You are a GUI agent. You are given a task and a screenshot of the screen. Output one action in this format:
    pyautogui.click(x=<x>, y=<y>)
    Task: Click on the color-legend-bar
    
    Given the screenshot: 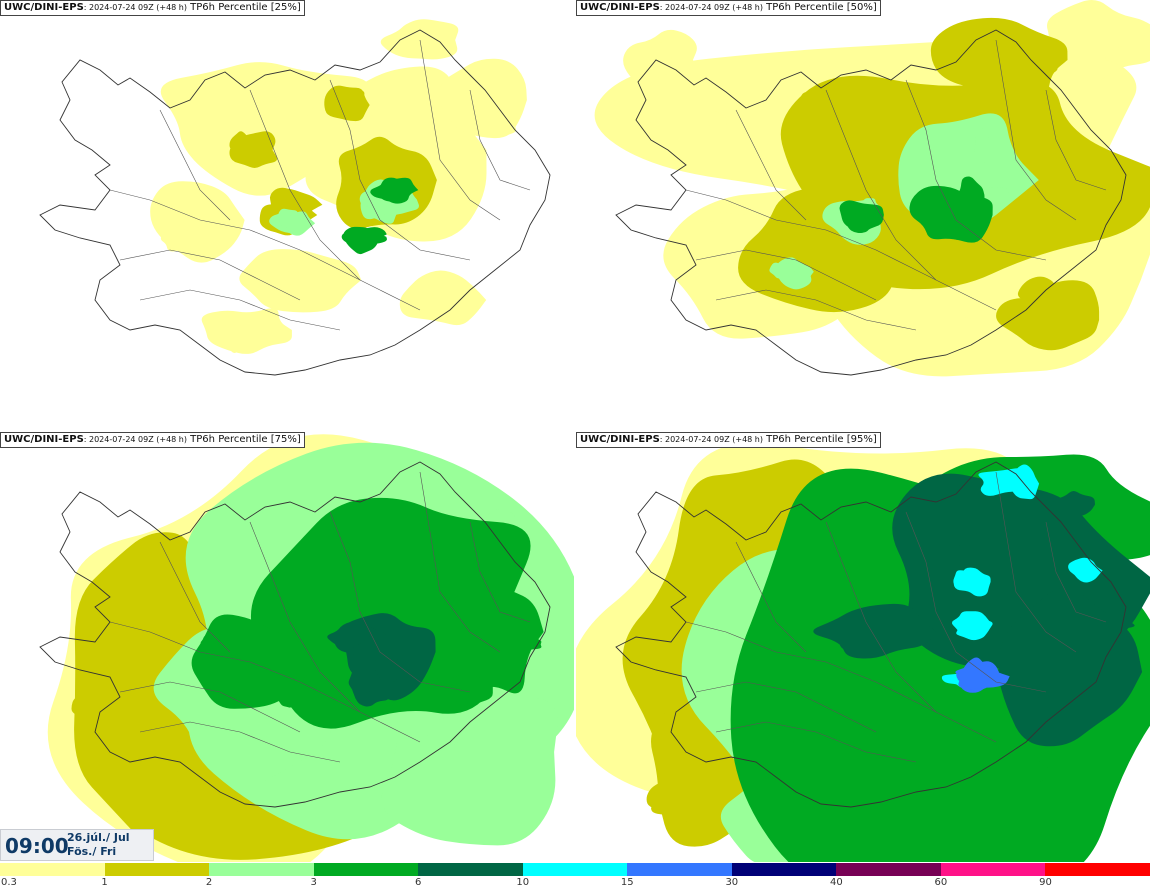 What is the action you would take?
    pyautogui.click(x=575, y=869)
    